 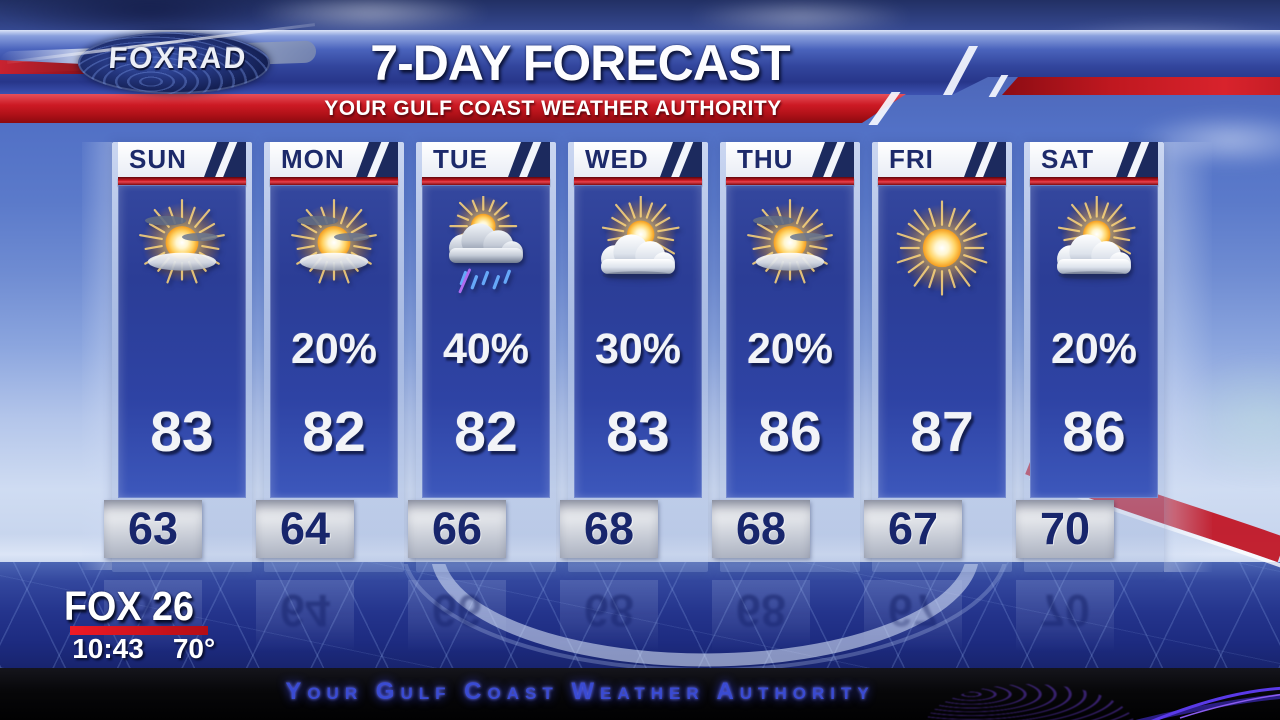 What do you see at coordinates (313, 159) in the screenshot?
I see `day-name: MON` at bounding box center [313, 159].